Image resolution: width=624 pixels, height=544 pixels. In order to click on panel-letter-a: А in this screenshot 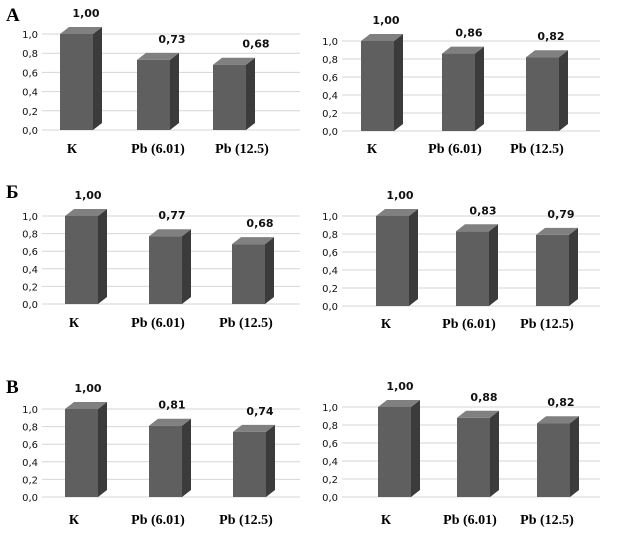, I will do `click(13, 15)`.